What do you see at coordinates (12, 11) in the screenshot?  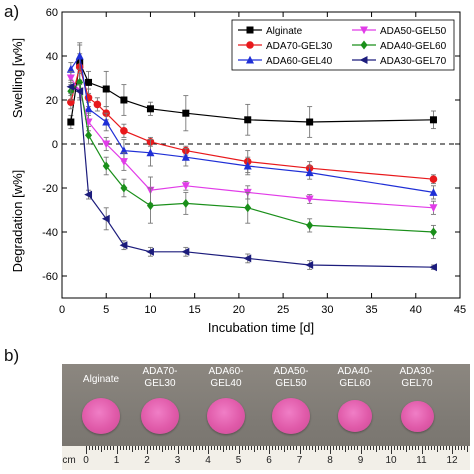 I see `panel-a-label: a)` at bounding box center [12, 11].